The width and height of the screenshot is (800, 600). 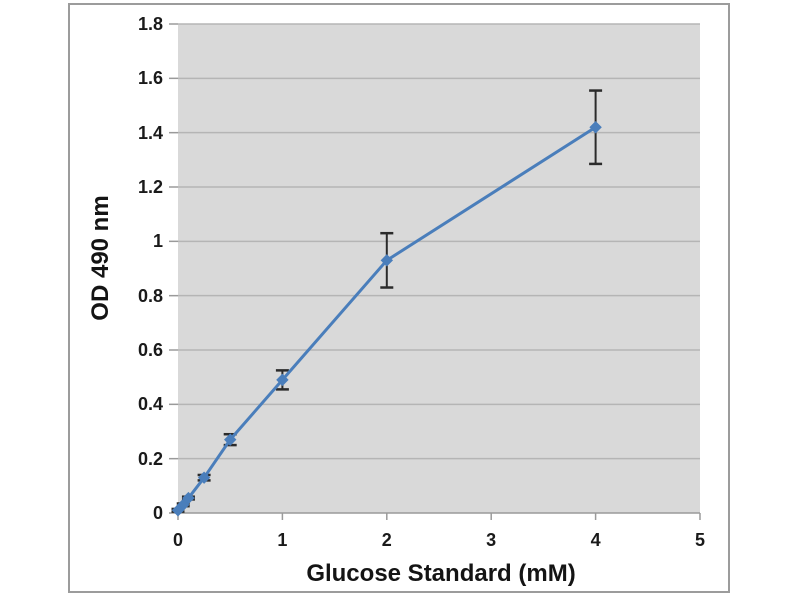 I want to click on y-axis-tick-label: 0.4, so click(x=150, y=404).